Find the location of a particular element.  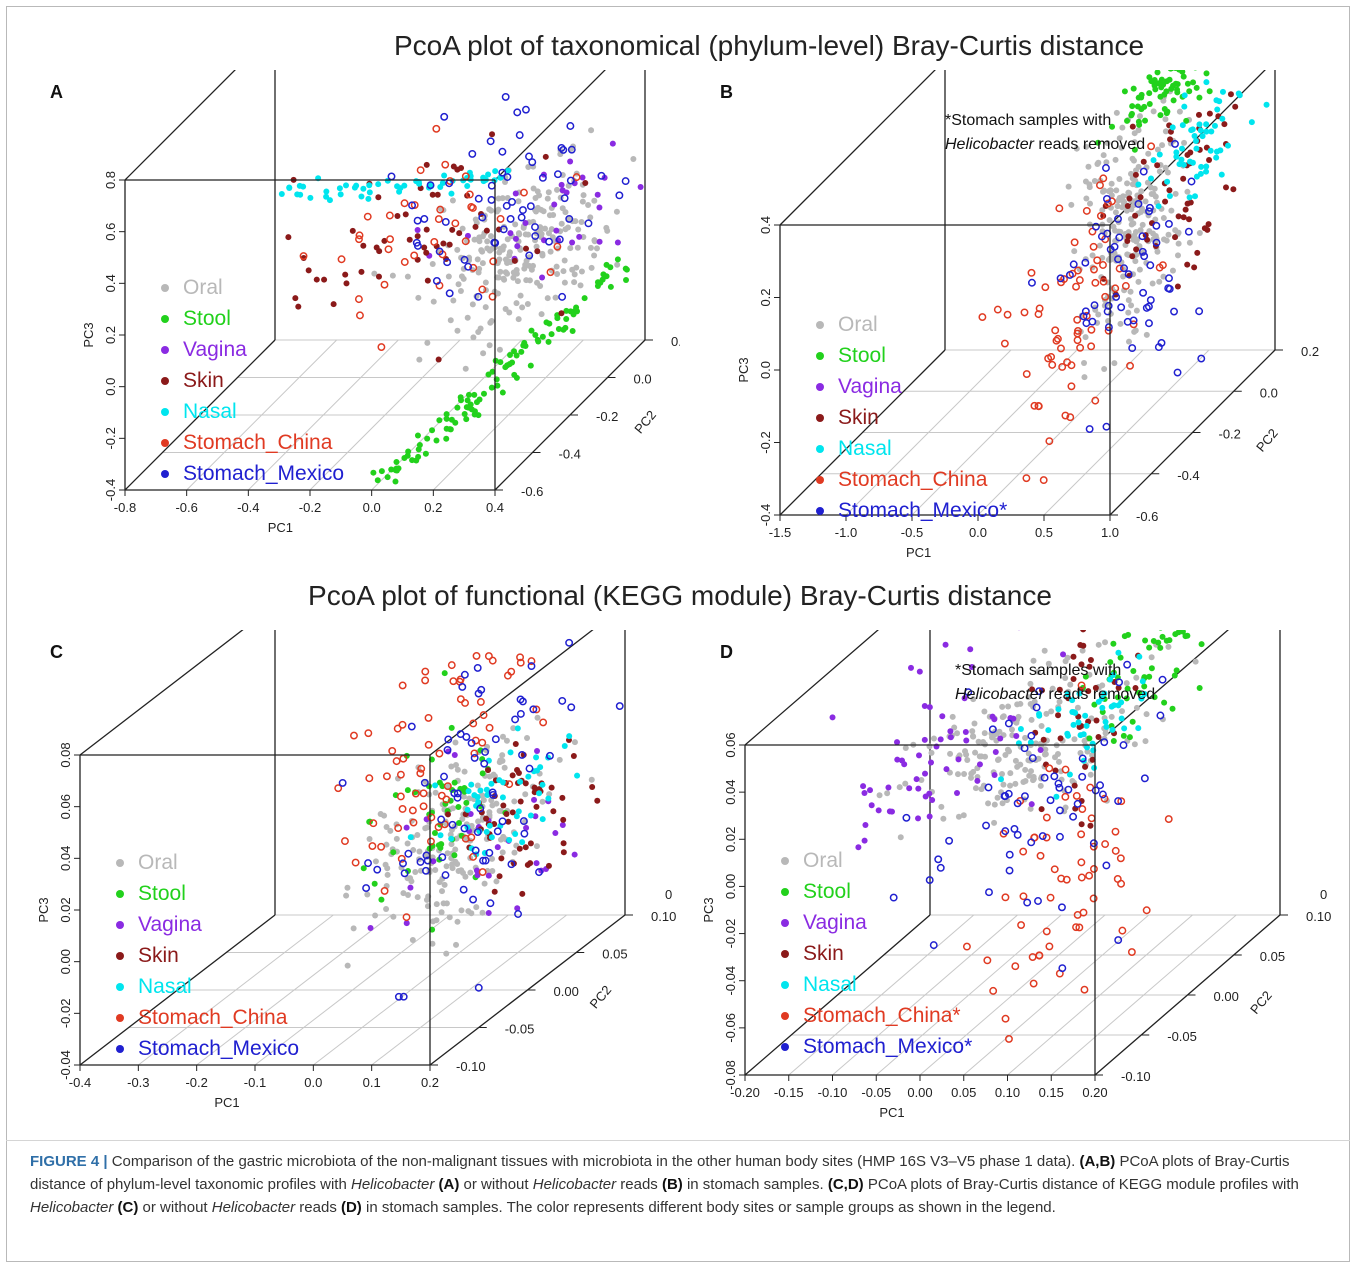

z-tick-label: 0.2 is located at coordinates (110, 335).